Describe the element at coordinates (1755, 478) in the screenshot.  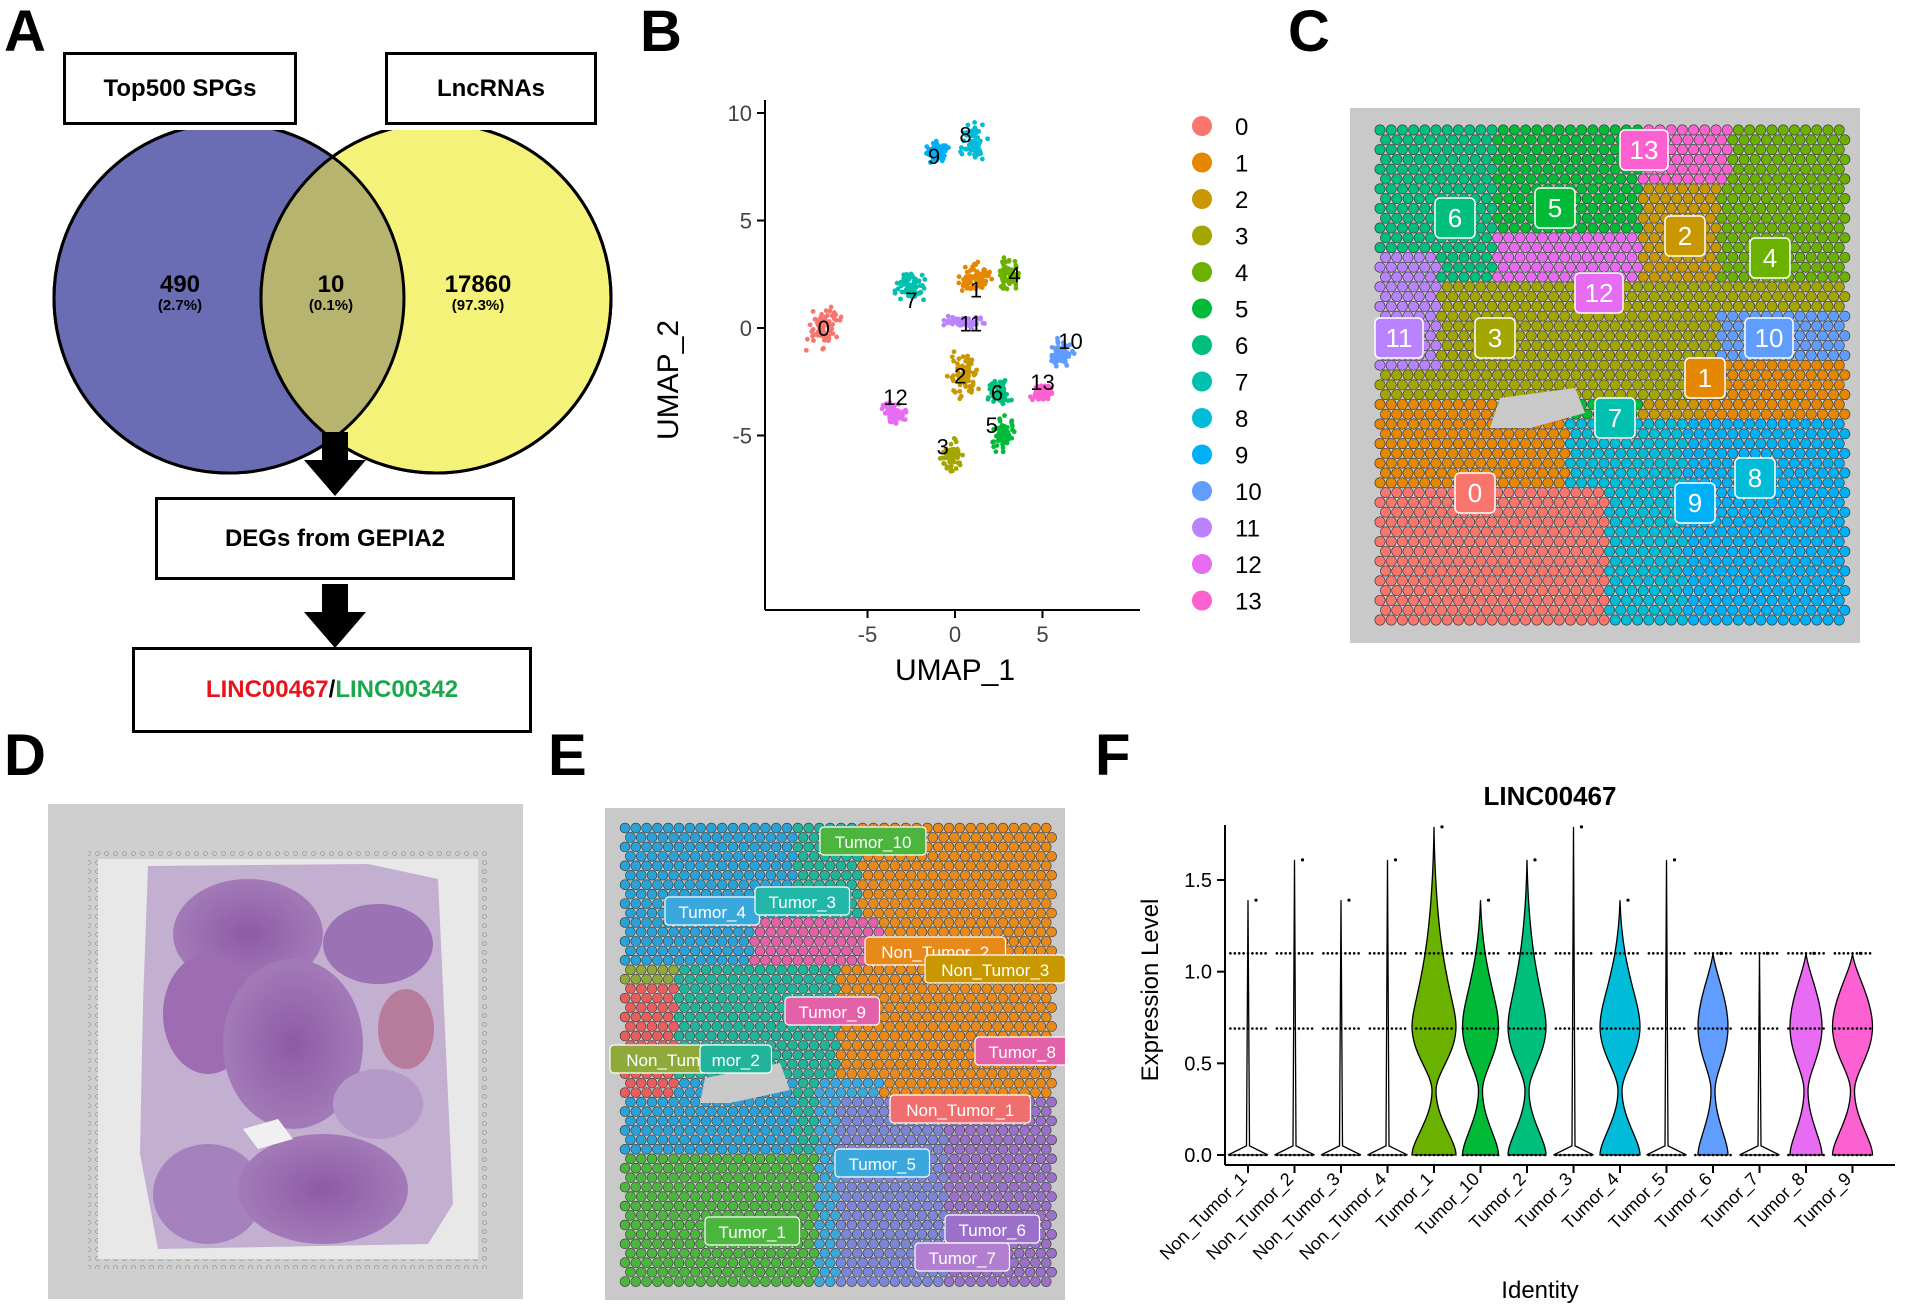
I see `cluster-tag: 8` at that location.